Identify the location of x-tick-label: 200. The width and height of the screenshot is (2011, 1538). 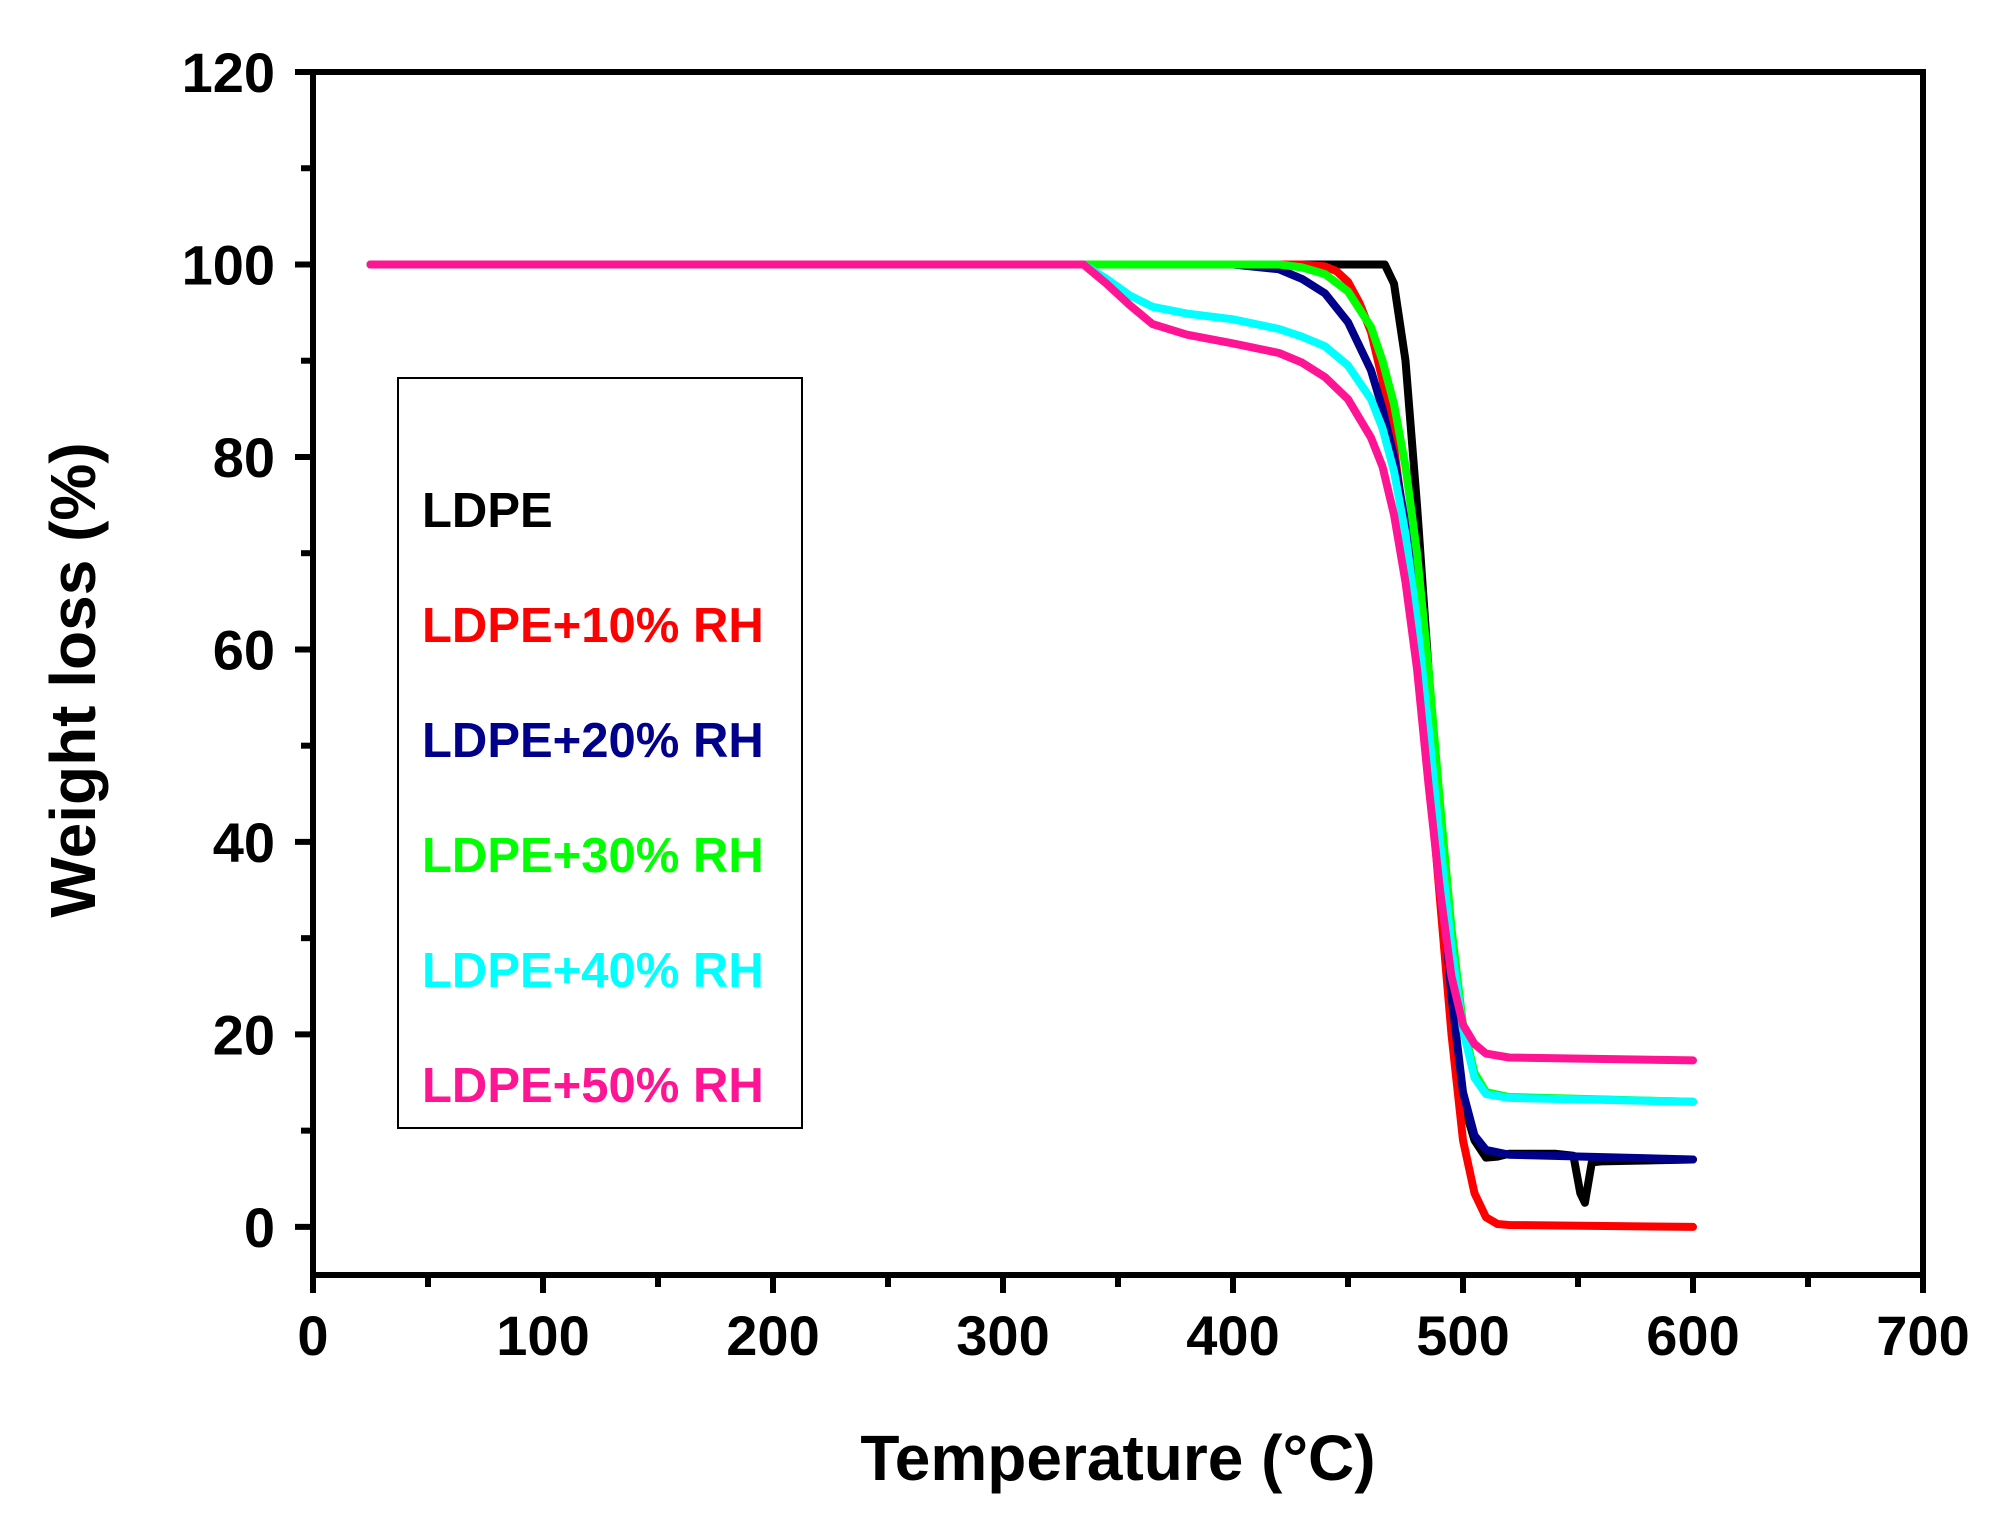
(772, 1335).